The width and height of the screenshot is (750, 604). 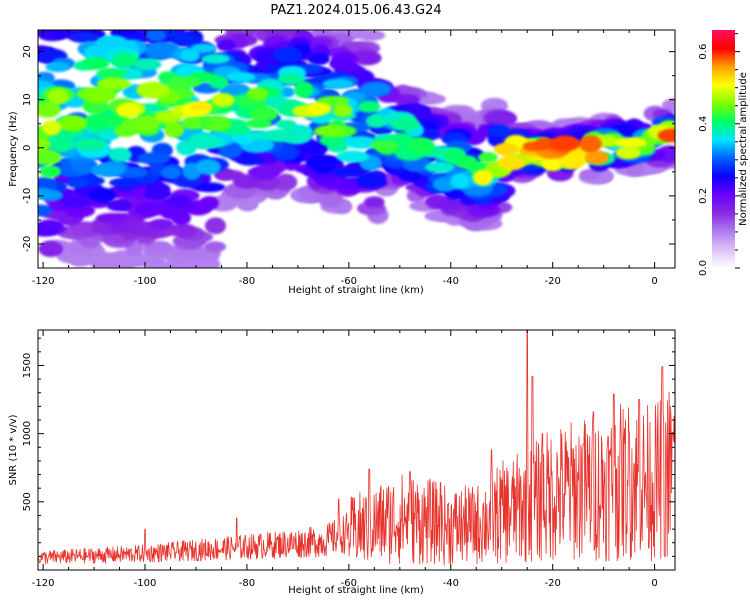 I want to click on y-tick-label: 10, so click(x=27, y=99).